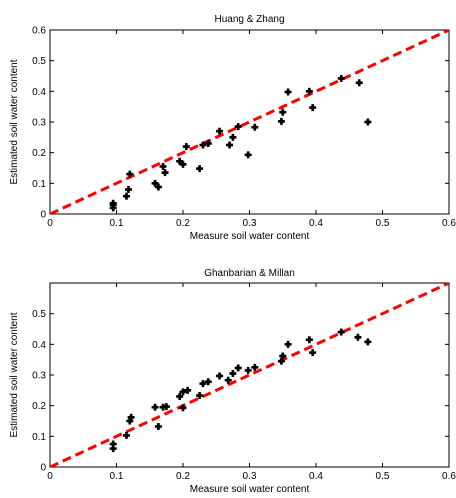  What do you see at coordinates (249, 273) in the screenshot?
I see `chart-title: Ghanbarian & Millan` at bounding box center [249, 273].